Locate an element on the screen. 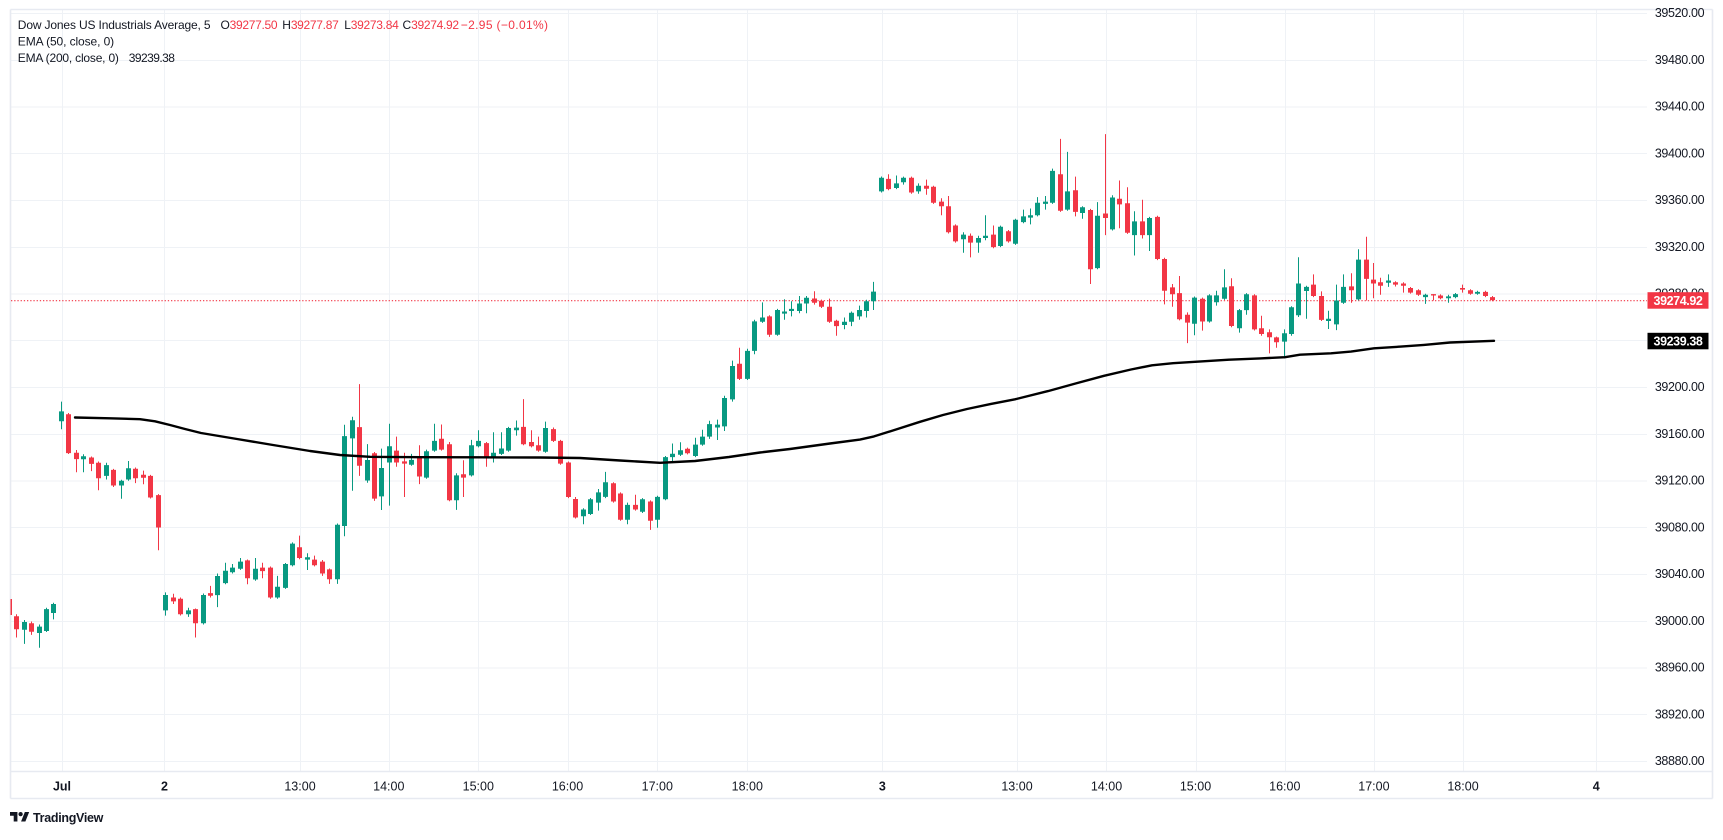 Image resolution: width=1723 pixels, height=840 pixels. svg-text: 39440.00 is located at coordinates (1680, 107).